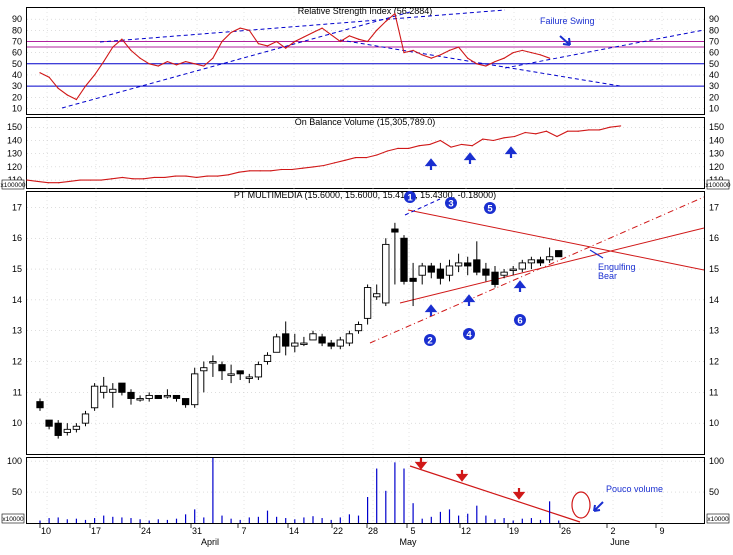 This screenshot has width=733, height=555. I want to click on obv-suffix-left: x100000, so click(13, 185).